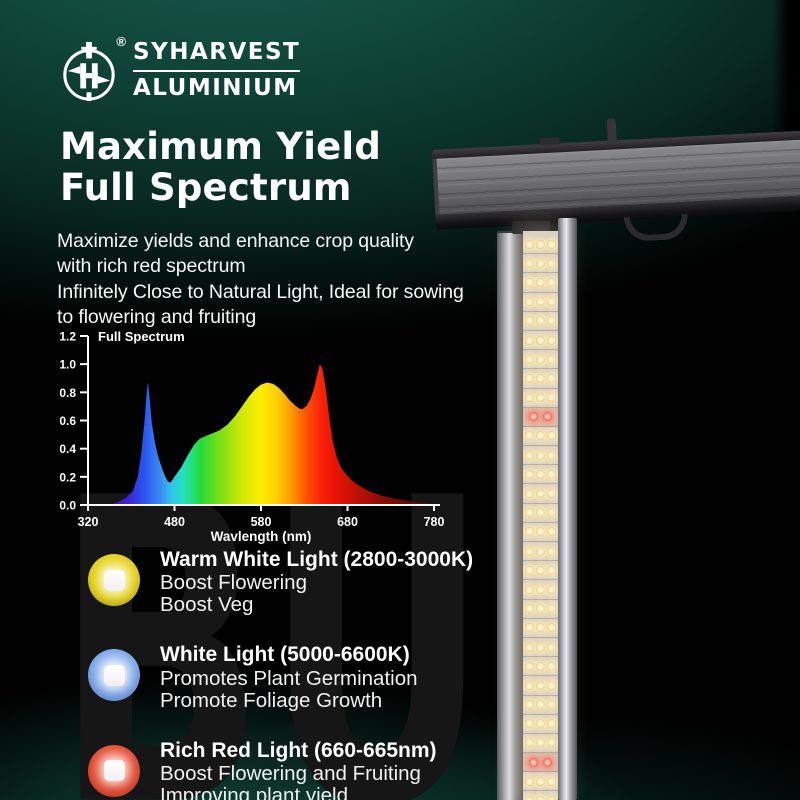  What do you see at coordinates (434, 522) in the screenshot?
I see `chart-x-tick-label: 780` at bounding box center [434, 522].